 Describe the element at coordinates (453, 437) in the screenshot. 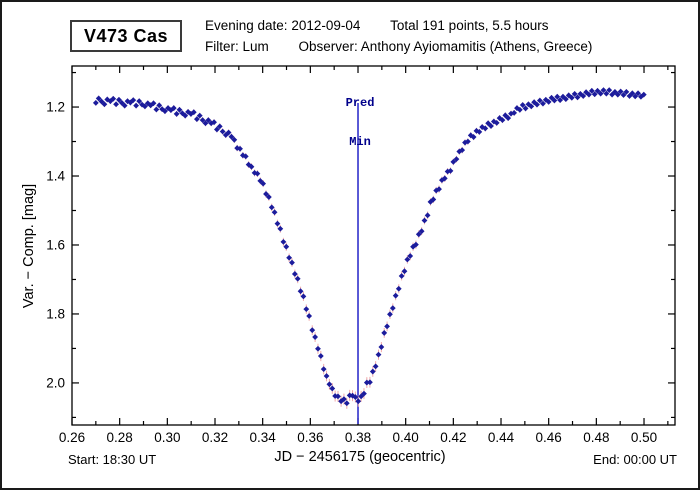

I see `svg-text: 0.42` at that location.